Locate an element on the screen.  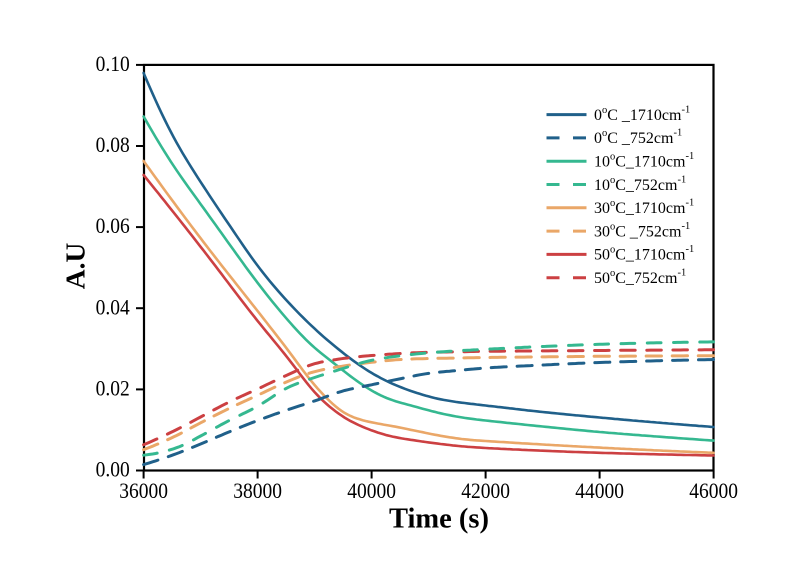
svg-text: 50oC_1710cm-1 is located at coordinates (644, 254).